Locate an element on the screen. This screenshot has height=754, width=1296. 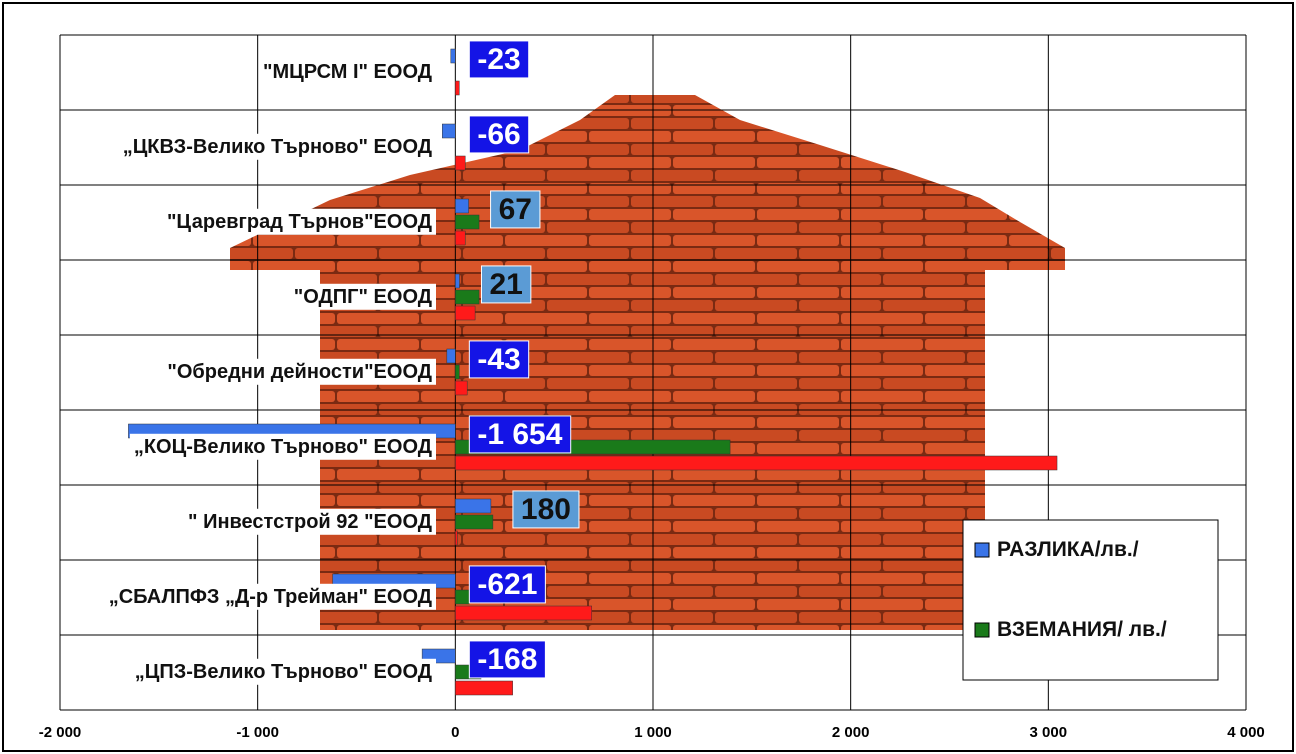
category-label: "Обредни дейности"ЕООД is located at coordinates (299, 372).